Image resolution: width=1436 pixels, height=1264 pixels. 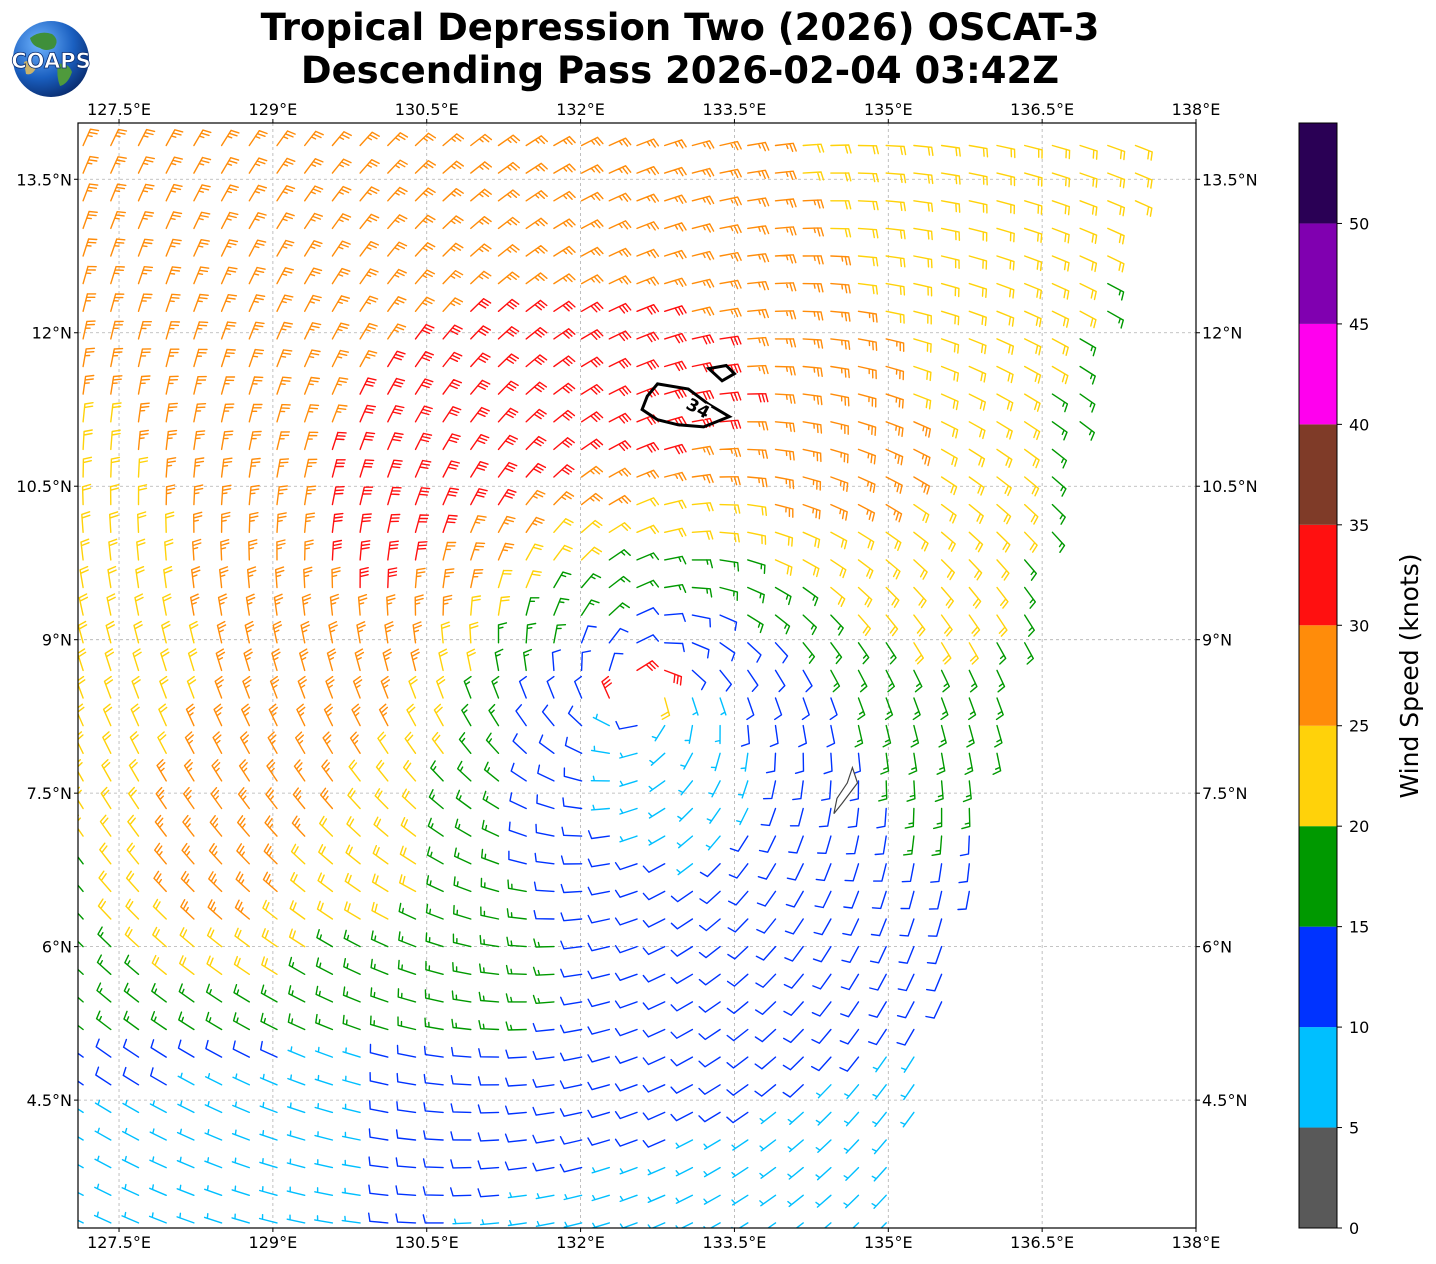 I want to click on colorbar-tick-label: 5, so click(x=1354, y=1128).